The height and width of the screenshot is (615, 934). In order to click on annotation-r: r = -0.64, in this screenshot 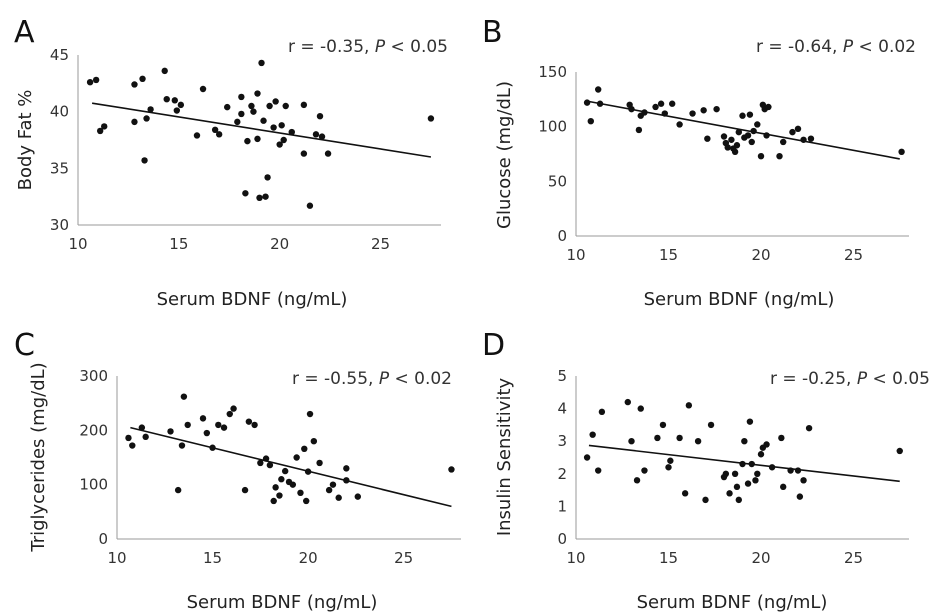, I will do `click(799, 47)`.